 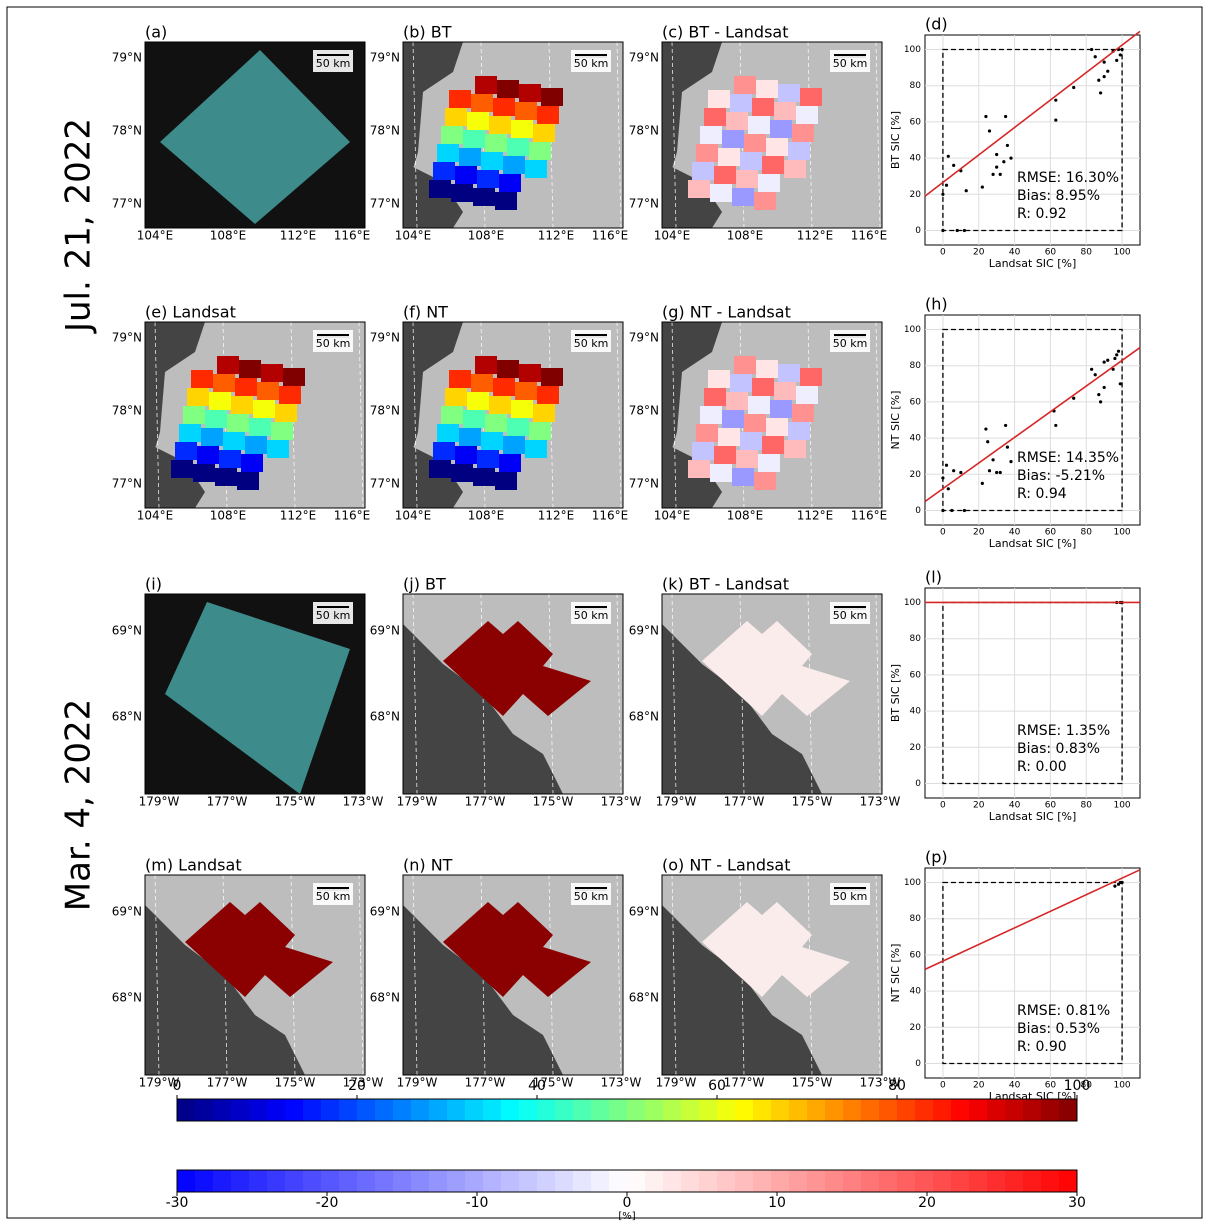 I want to click on reference-box, so click(x=1032, y=420).